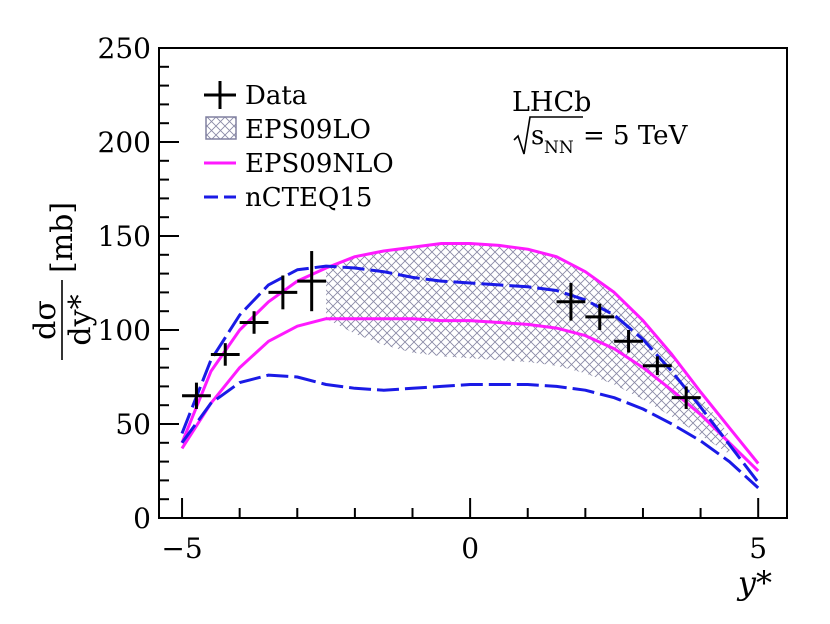  I want to click on energy-subscript: NN, so click(559, 148).